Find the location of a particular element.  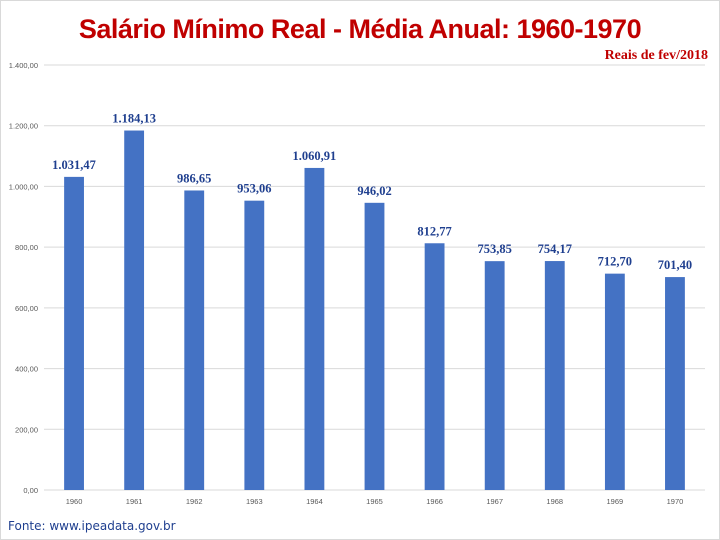

data-label: 953,06 is located at coordinates (254, 189).